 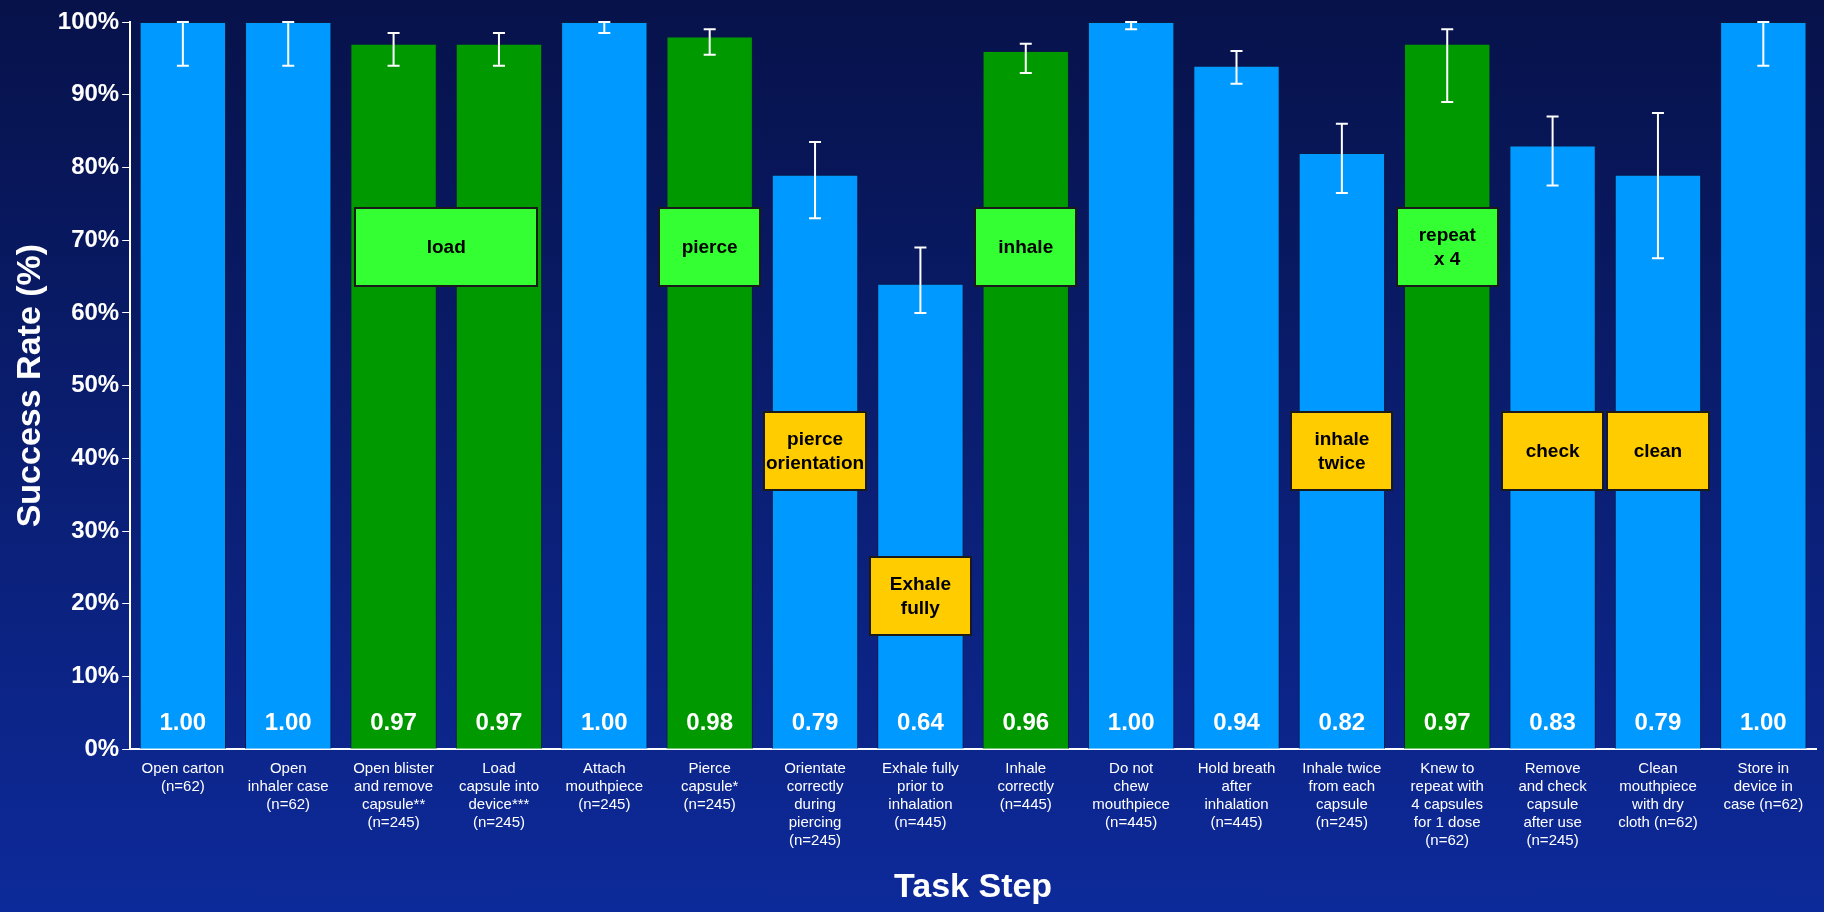 What do you see at coordinates (95, 529) in the screenshot?
I see `y-tick-label: 30%` at bounding box center [95, 529].